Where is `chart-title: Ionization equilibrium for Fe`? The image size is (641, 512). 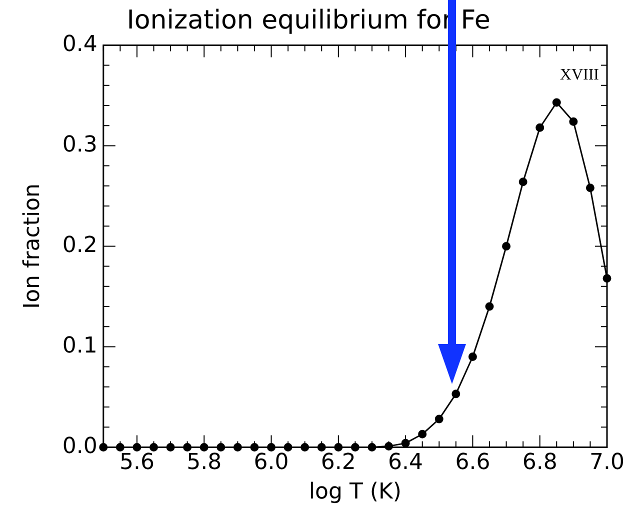 chart-title: Ionization equilibrium for Fe is located at coordinates (308, 20).